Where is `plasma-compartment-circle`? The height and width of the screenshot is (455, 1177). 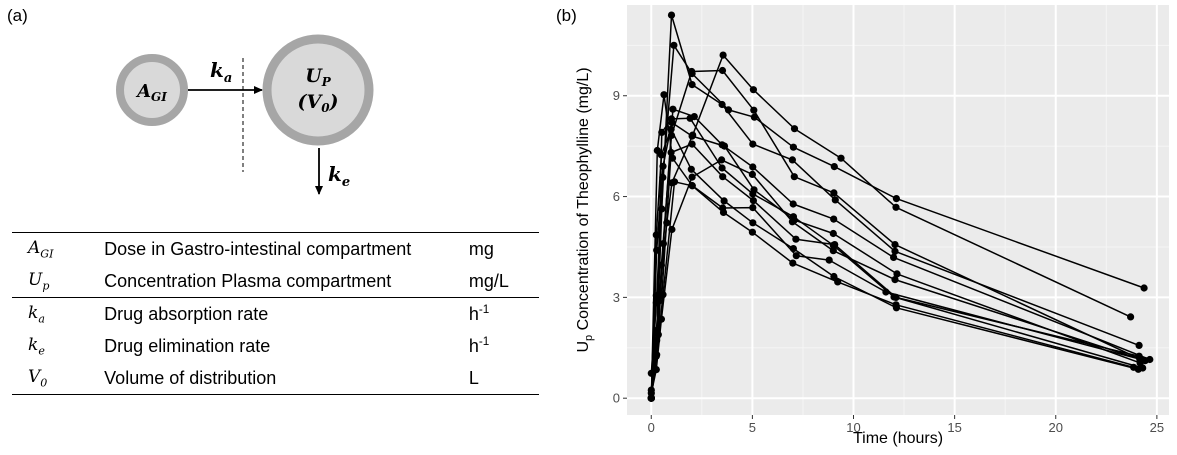
plasma-compartment-circle is located at coordinates (318, 90).